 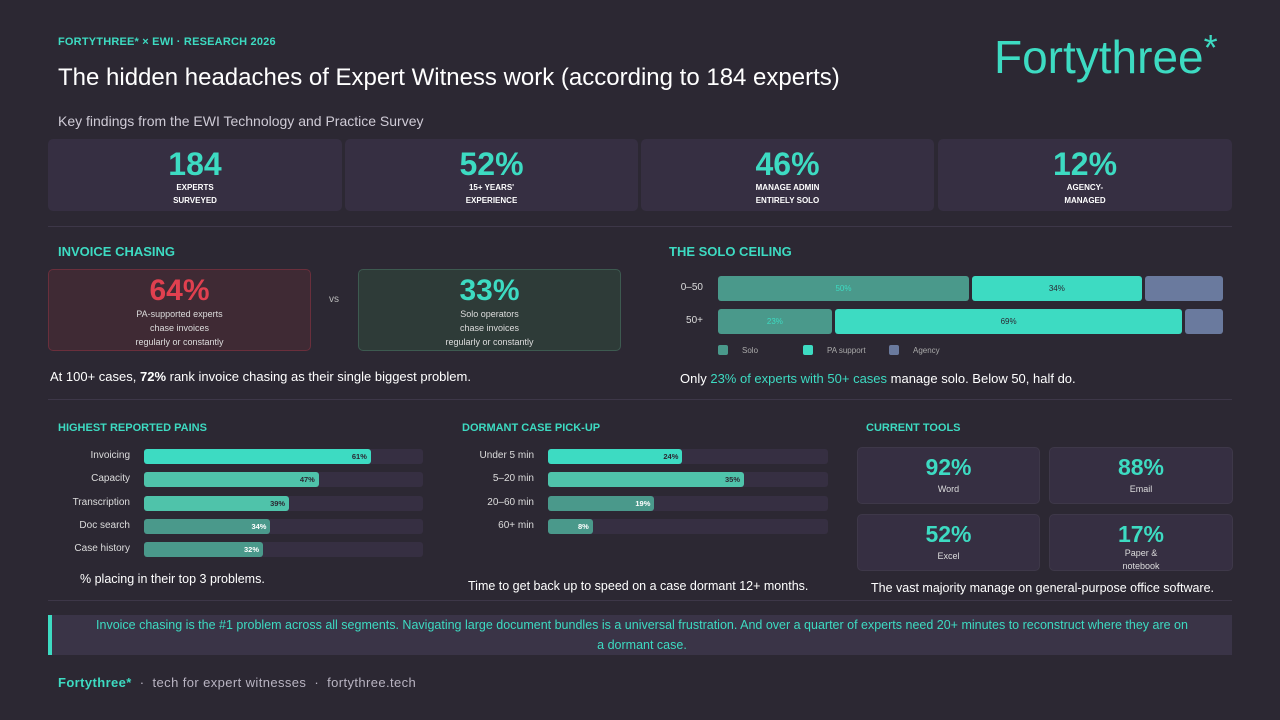 What do you see at coordinates (615, 456) in the screenshot?
I see `bar: 24%` at bounding box center [615, 456].